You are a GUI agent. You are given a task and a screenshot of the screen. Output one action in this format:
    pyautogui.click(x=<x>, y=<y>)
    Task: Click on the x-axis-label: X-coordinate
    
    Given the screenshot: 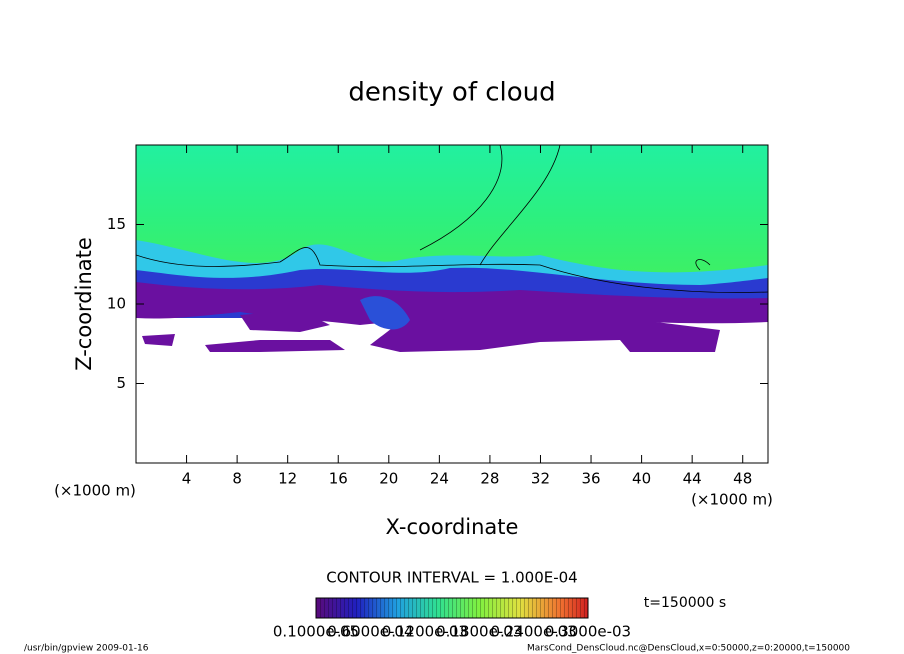 What is the action you would take?
    pyautogui.click(x=452, y=527)
    